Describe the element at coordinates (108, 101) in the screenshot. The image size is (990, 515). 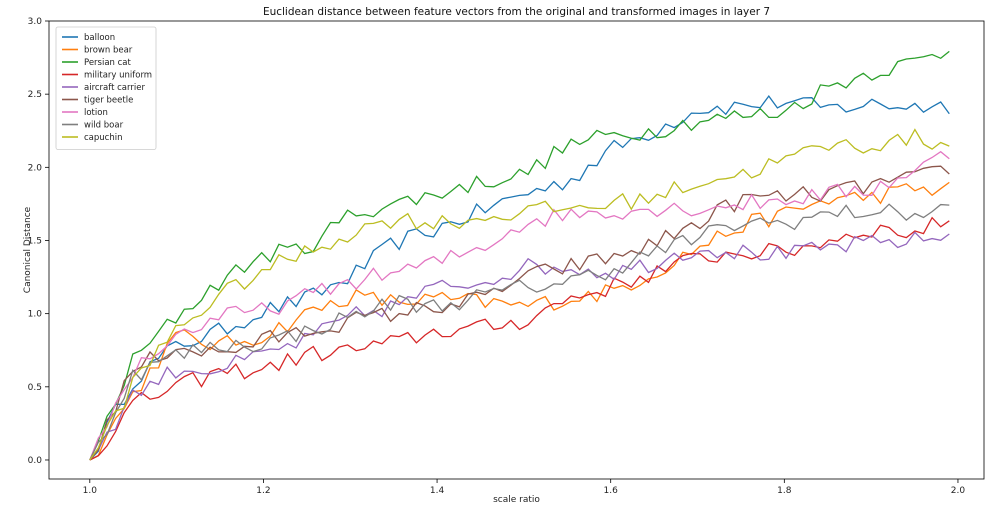
I see `legend-entry: tiger beetle` at that location.